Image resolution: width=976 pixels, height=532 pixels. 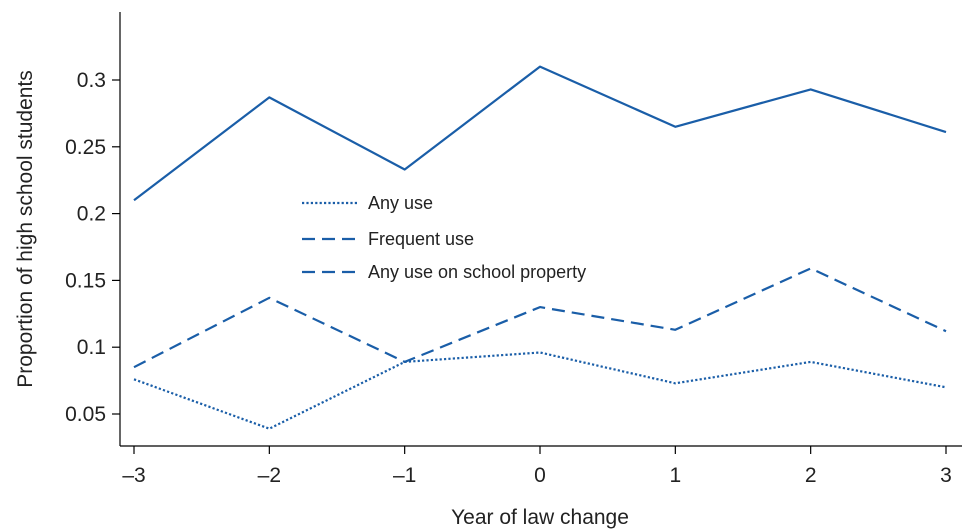 I want to click on legend-label-any-use-on-school-property: Any use on school property, so click(x=477, y=272).